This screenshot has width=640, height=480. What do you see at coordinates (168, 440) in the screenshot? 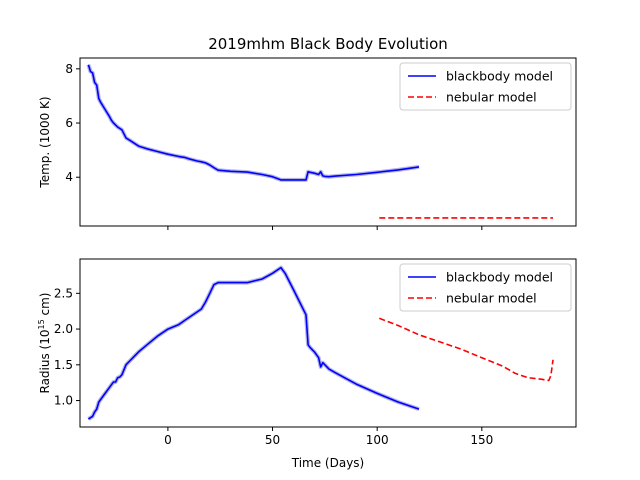
I see `x-tick-label: 0` at bounding box center [168, 440].